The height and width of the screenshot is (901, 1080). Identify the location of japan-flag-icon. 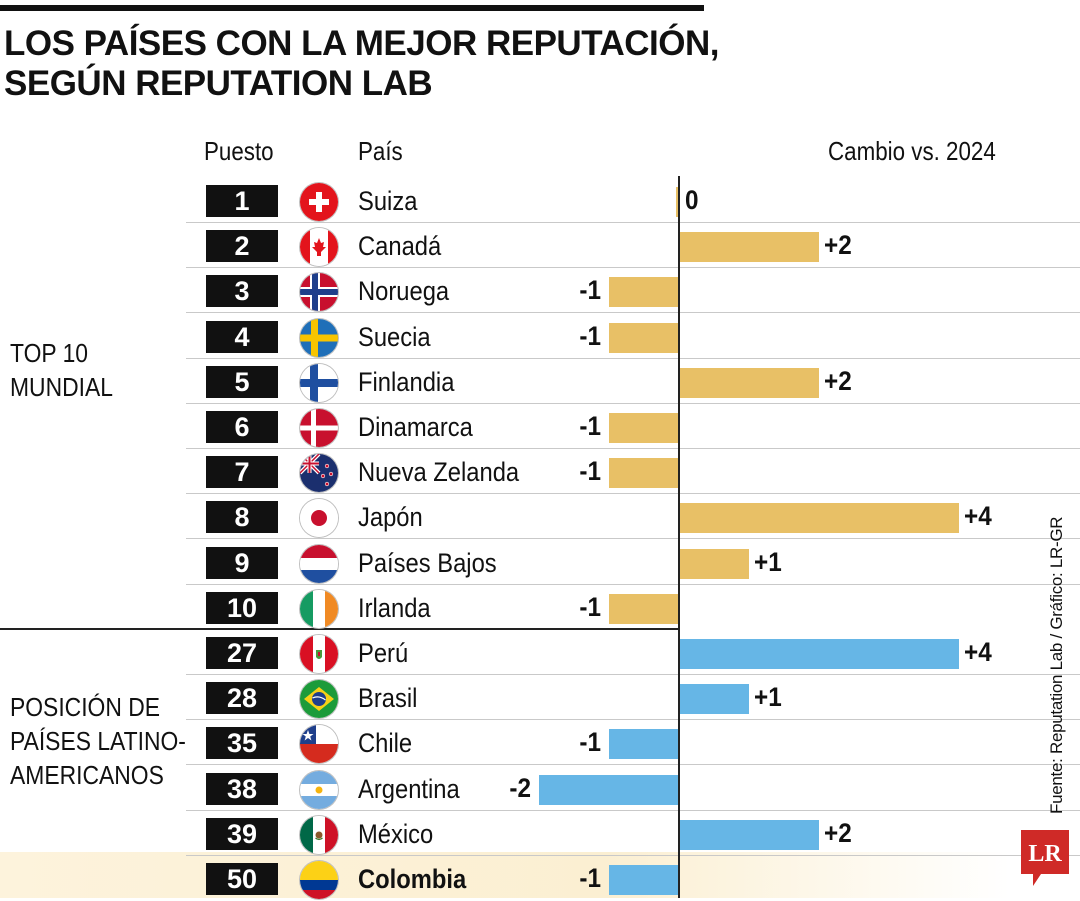
(319, 518).